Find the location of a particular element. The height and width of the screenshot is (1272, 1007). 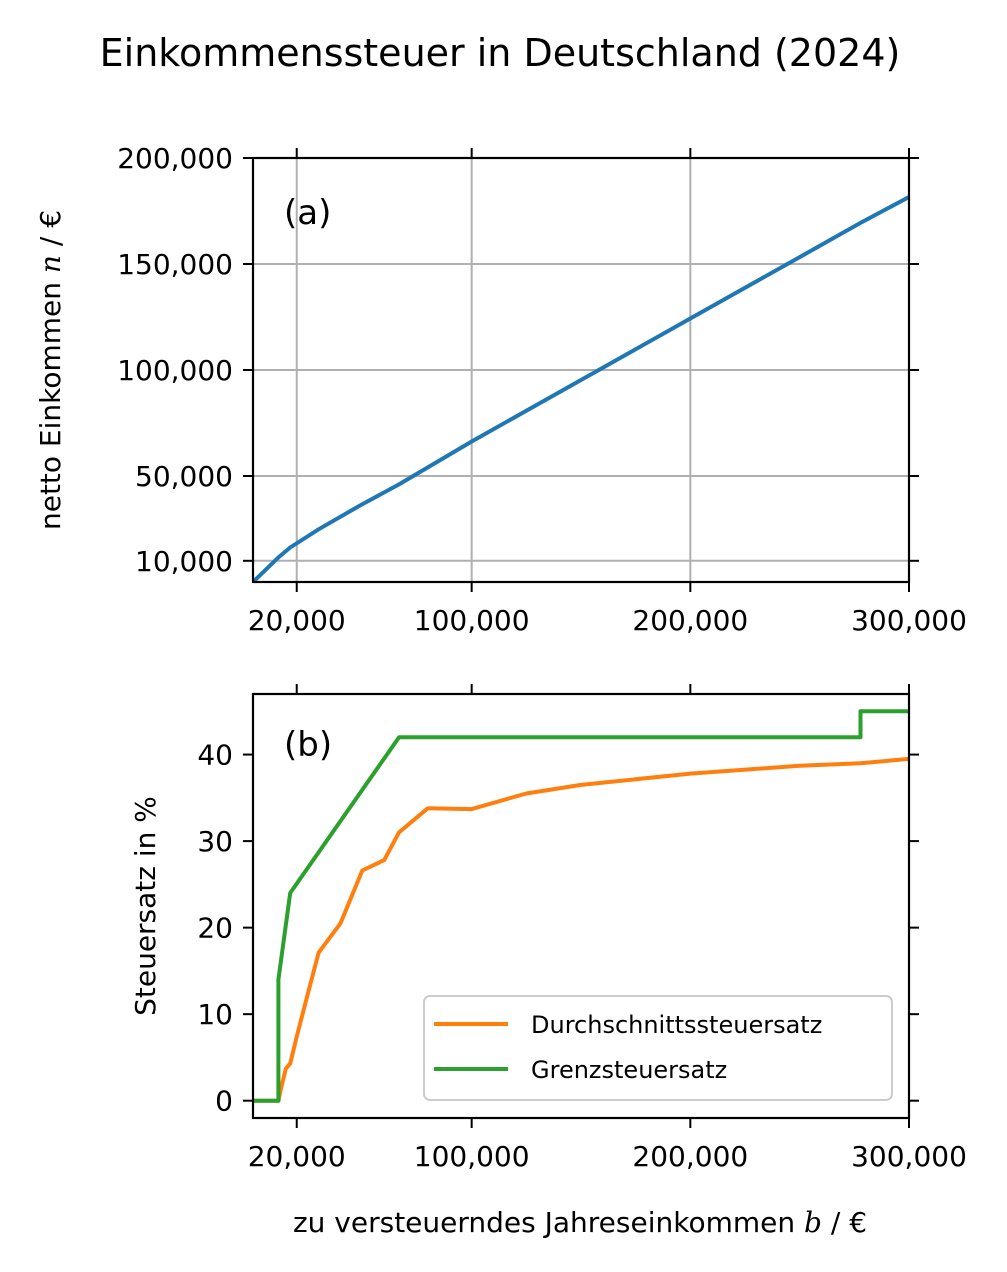

legend-label-durchschnittssteuersatz: Durchschnittssteuersatz is located at coordinates (676, 1025).